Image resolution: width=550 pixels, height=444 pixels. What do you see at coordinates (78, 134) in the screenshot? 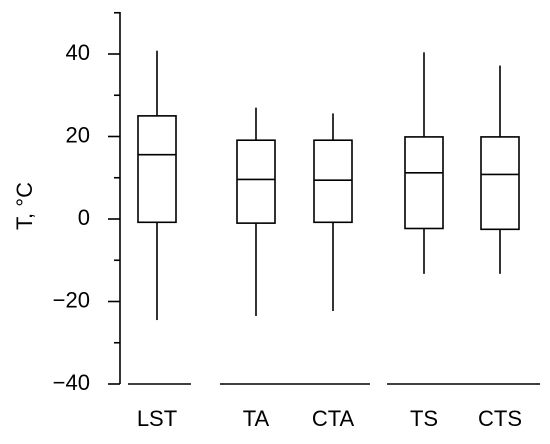
I see `y-tick-label: 20` at bounding box center [78, 134].